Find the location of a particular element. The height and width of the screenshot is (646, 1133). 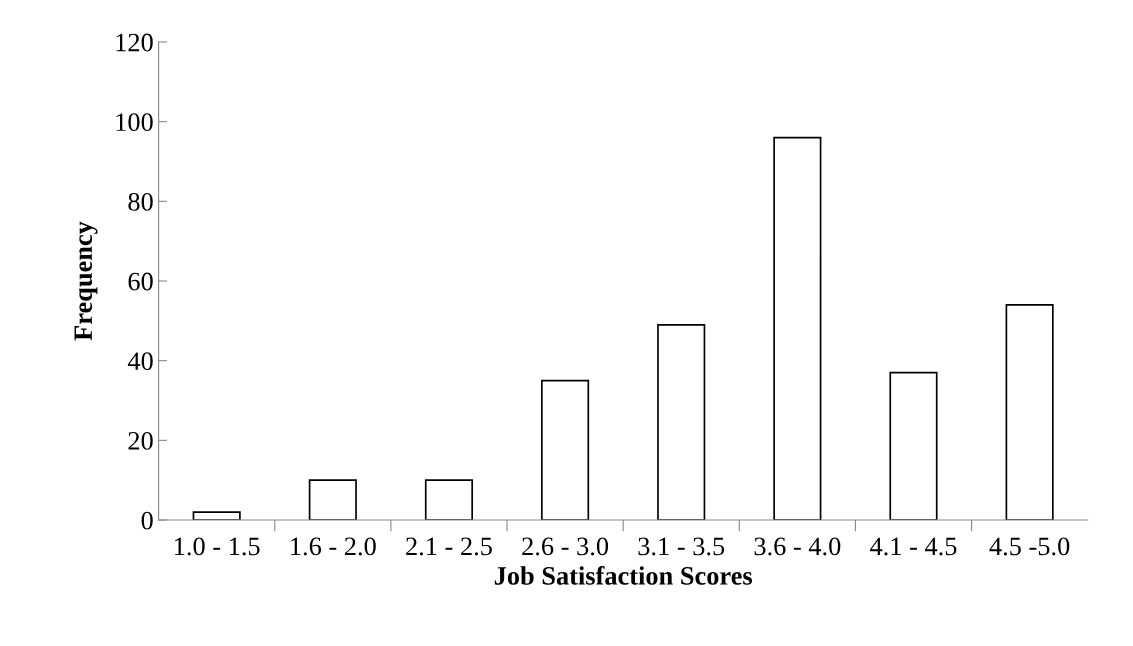

x-axis-title: Job Satisfaction Scores is located at coordinates (623, 575).